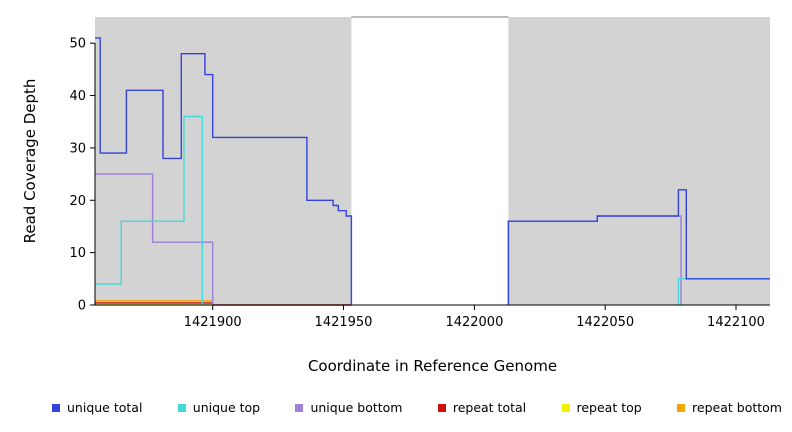  I want to click on x-tick-label: 1422100, so click(736, 322).